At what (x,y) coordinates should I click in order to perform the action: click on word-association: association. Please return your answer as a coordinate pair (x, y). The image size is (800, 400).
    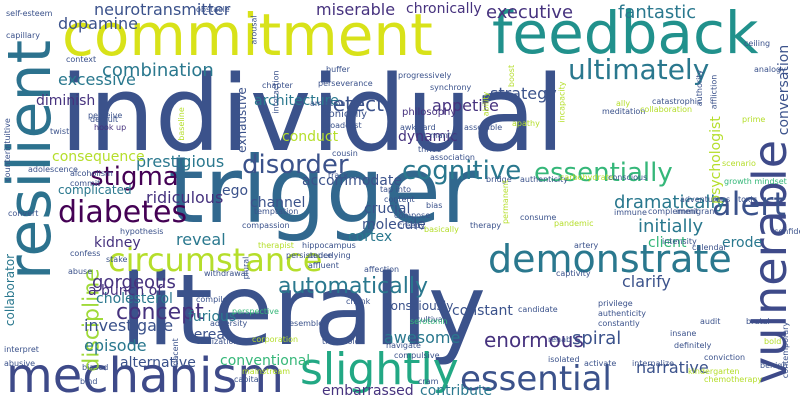
    Looking at the image, I should click on (452, 157).